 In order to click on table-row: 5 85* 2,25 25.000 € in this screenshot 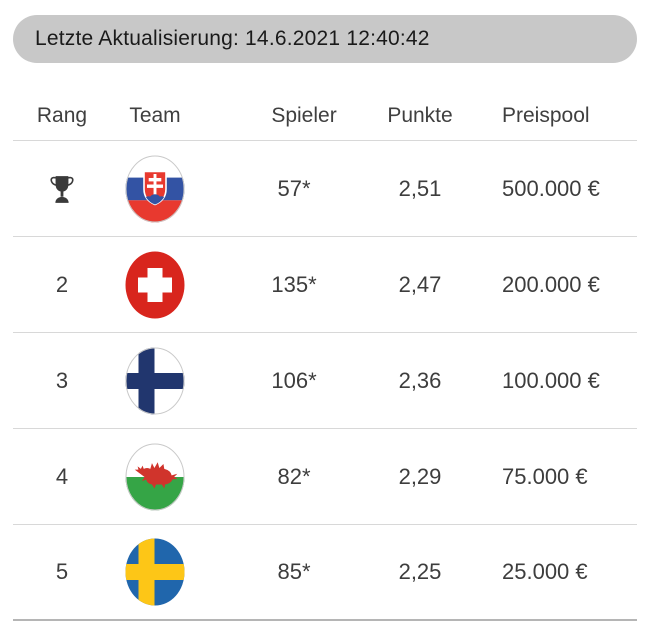, I will do `click(325, 573)`.